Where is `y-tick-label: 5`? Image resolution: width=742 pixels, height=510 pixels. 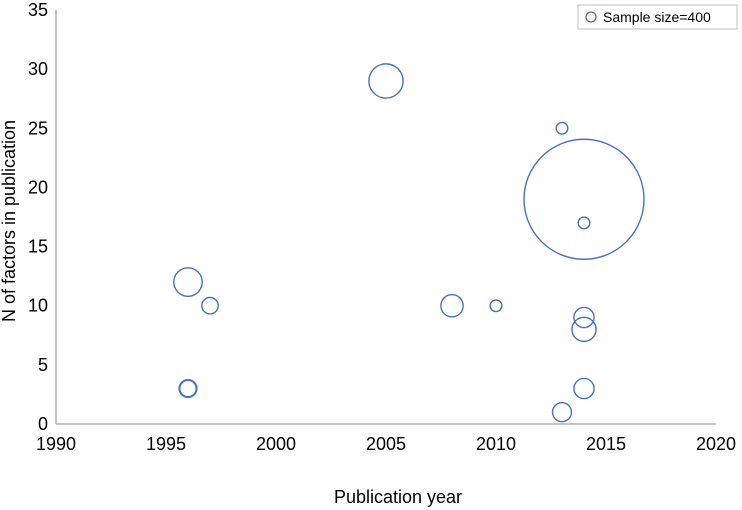
y-tick-label: 5 is located at coordinates (43, 365).